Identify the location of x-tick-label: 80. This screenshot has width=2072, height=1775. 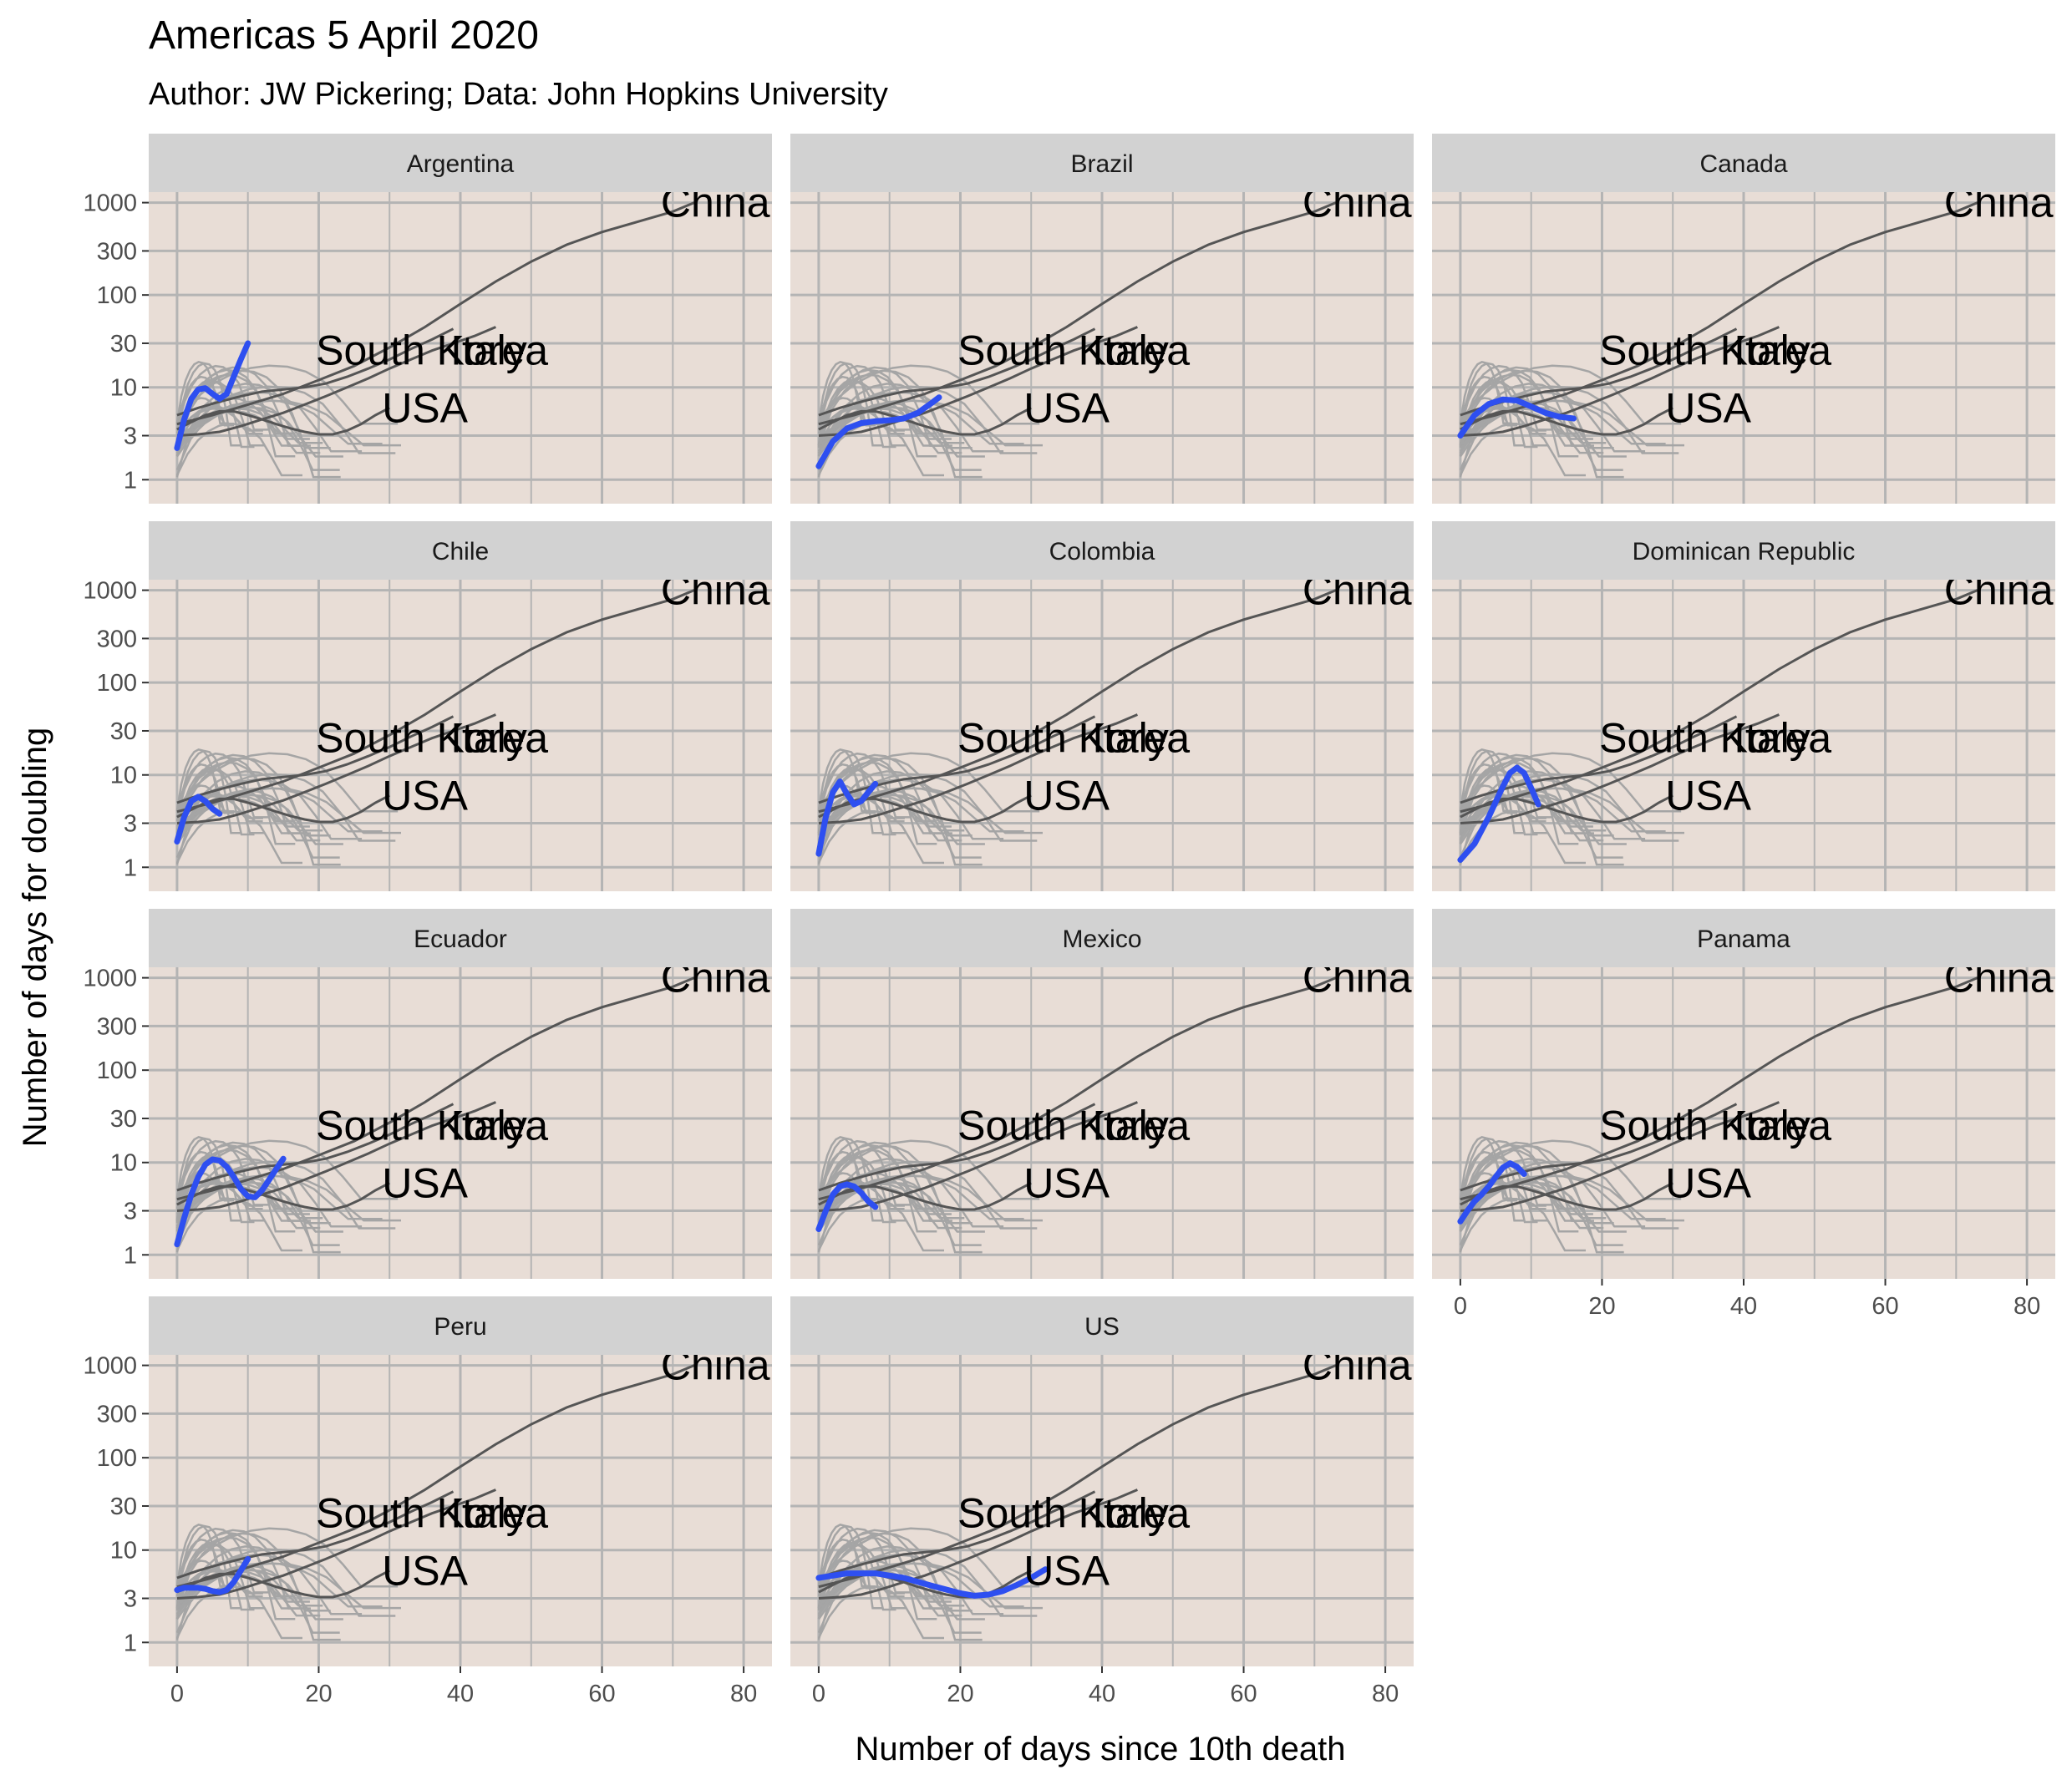
(743, 1694).